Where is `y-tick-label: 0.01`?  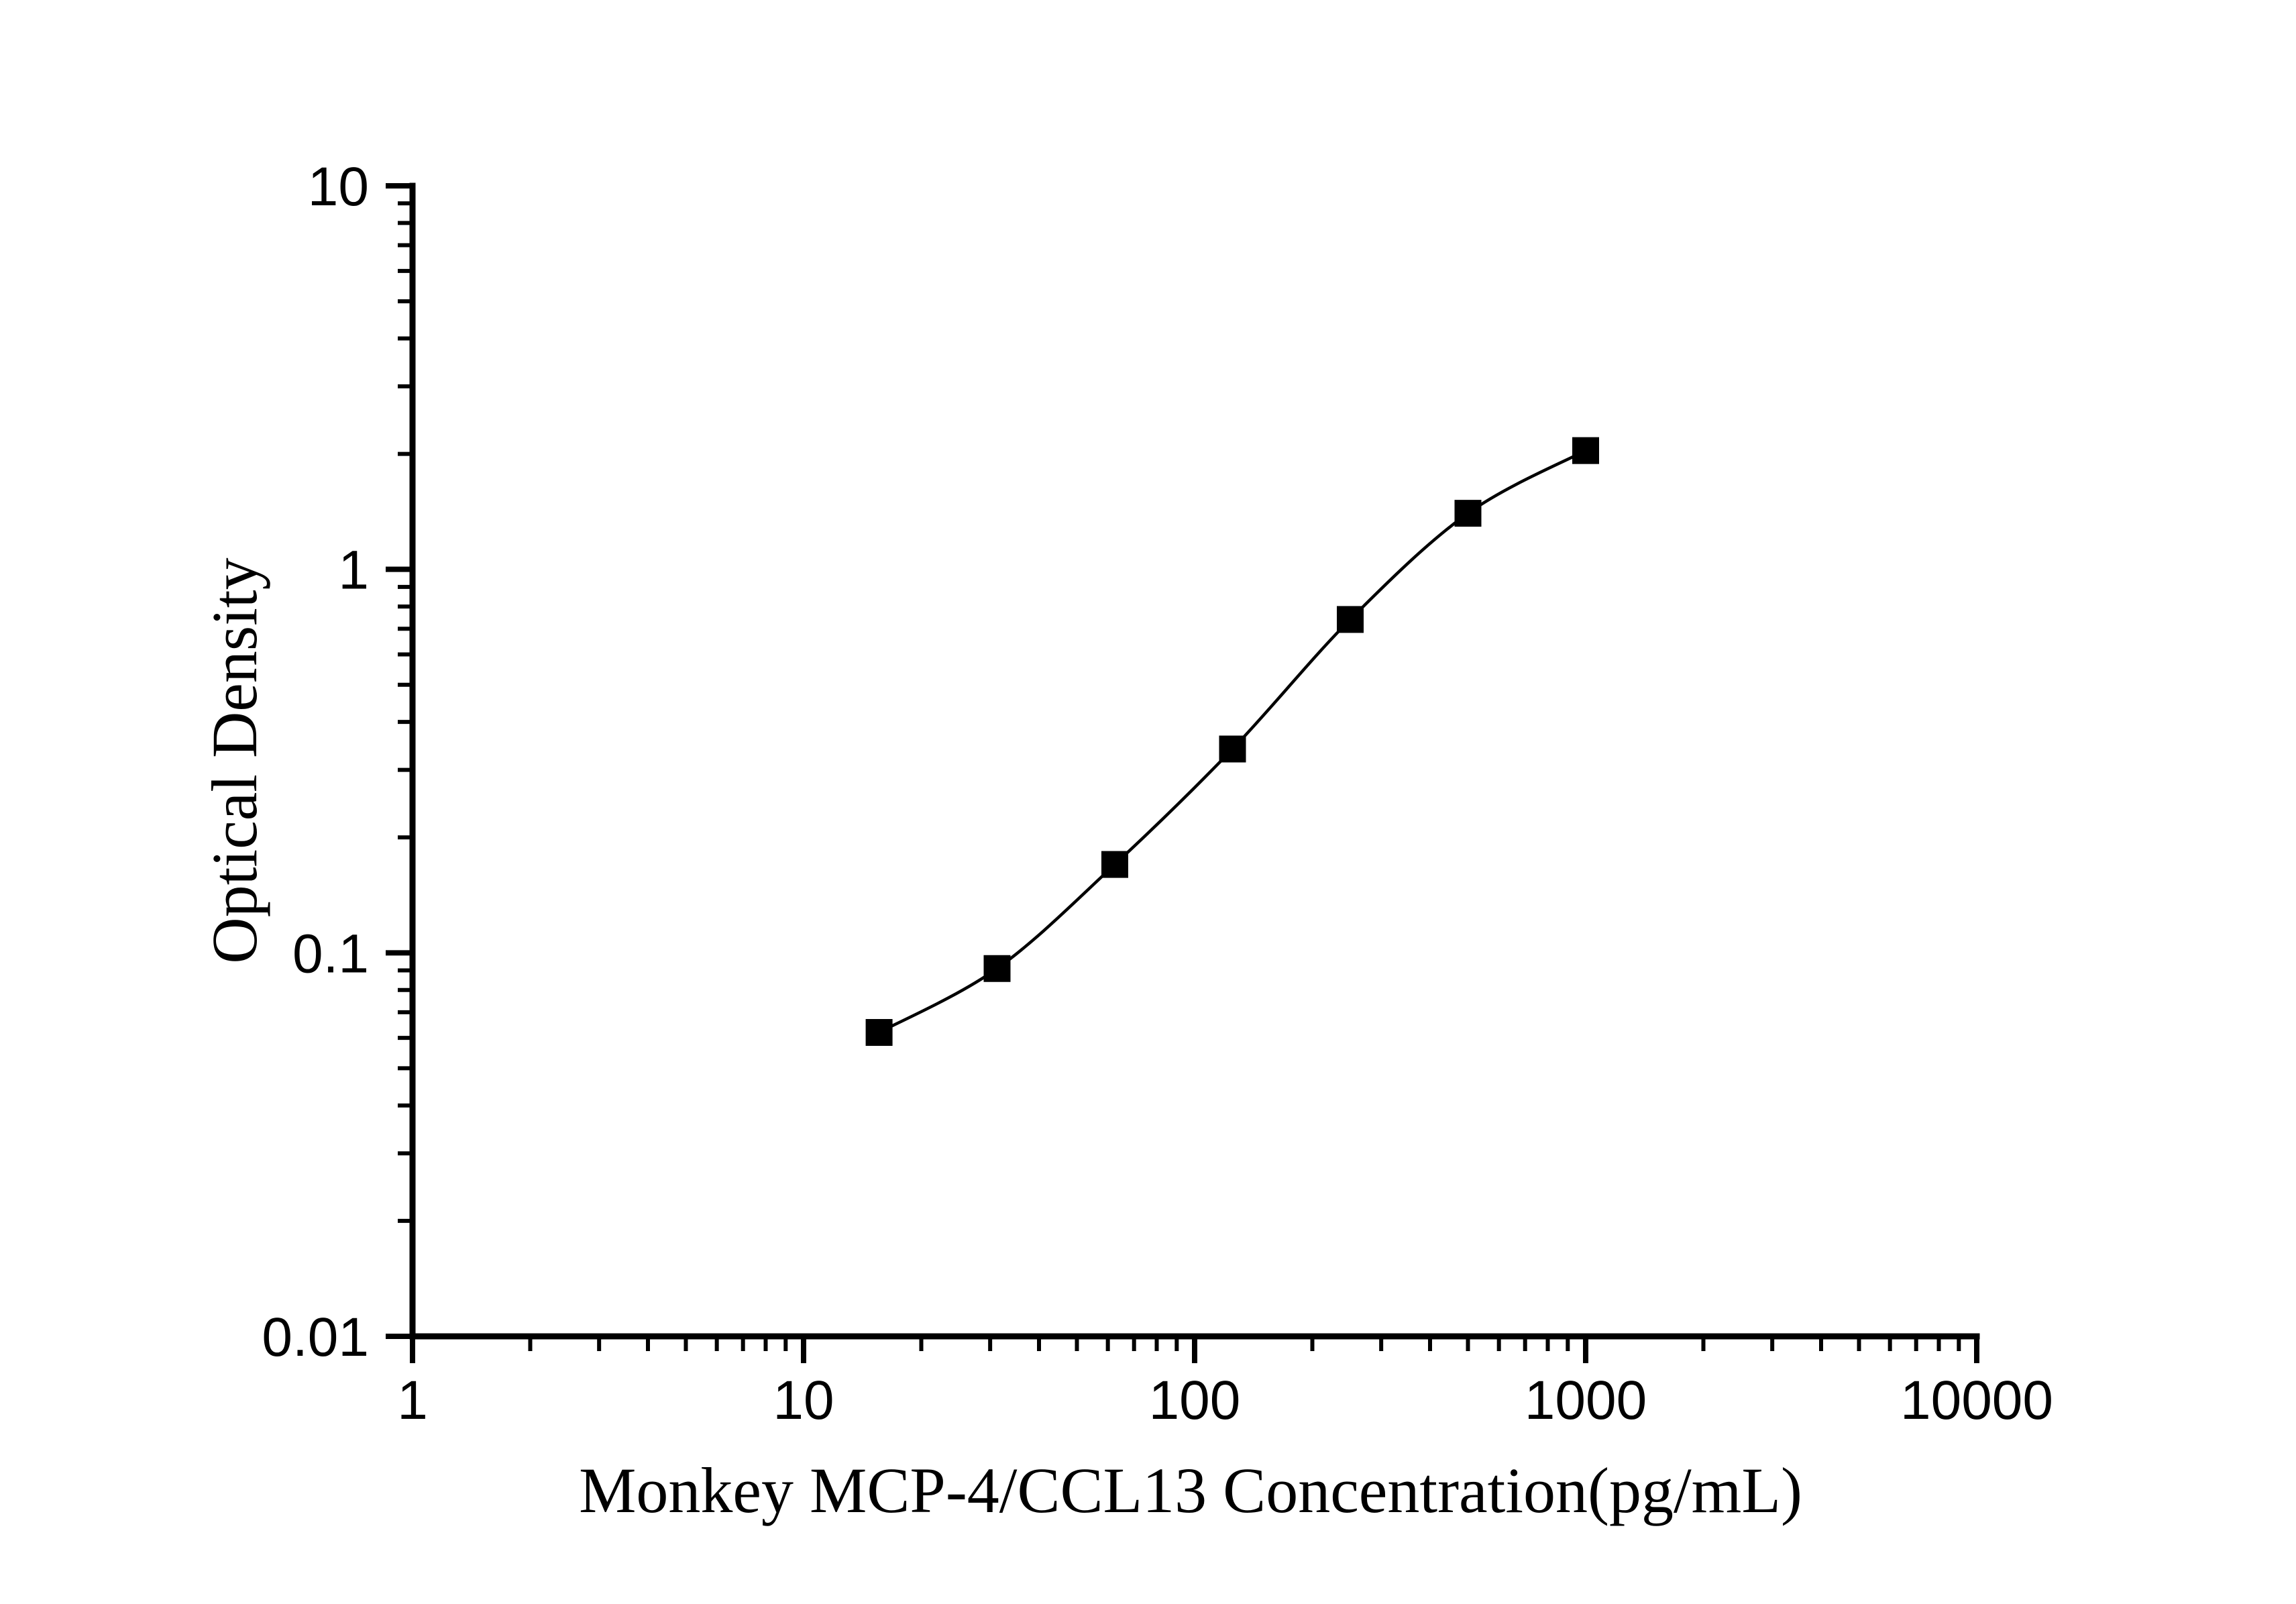
y-tick-label: 0.01 is located at coordinates (315, 1337).